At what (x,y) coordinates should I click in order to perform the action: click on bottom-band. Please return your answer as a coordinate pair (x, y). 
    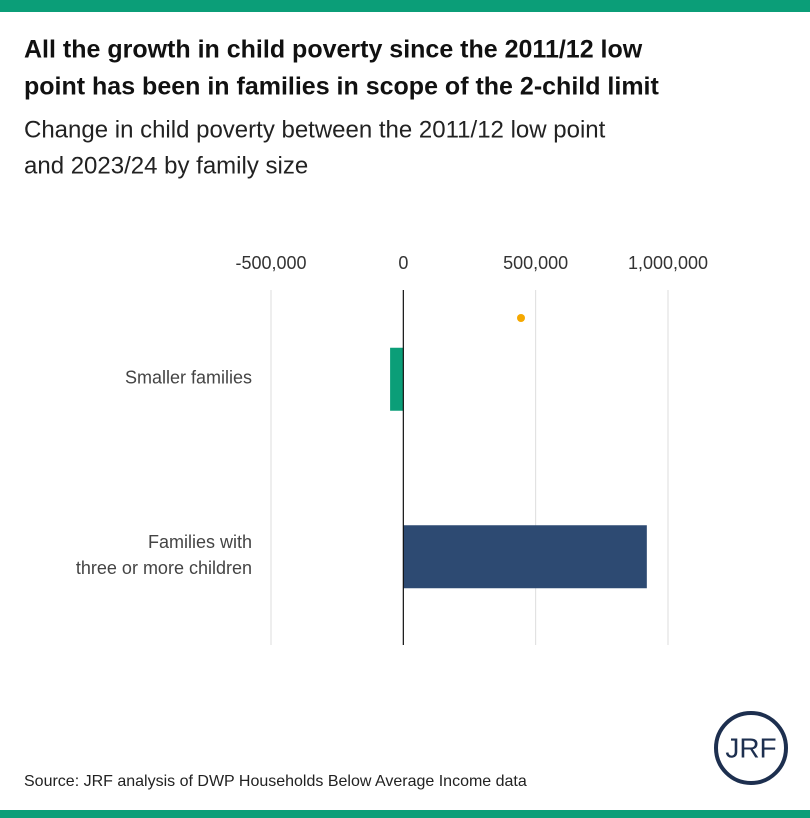
    Looking at the image, I should click on (405, 814).